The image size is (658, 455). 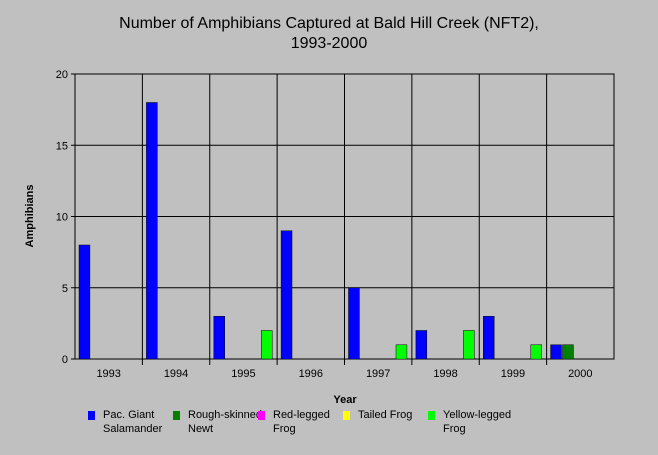 I want to click on x-tick-label: 1995, so click(x=243, y=374).